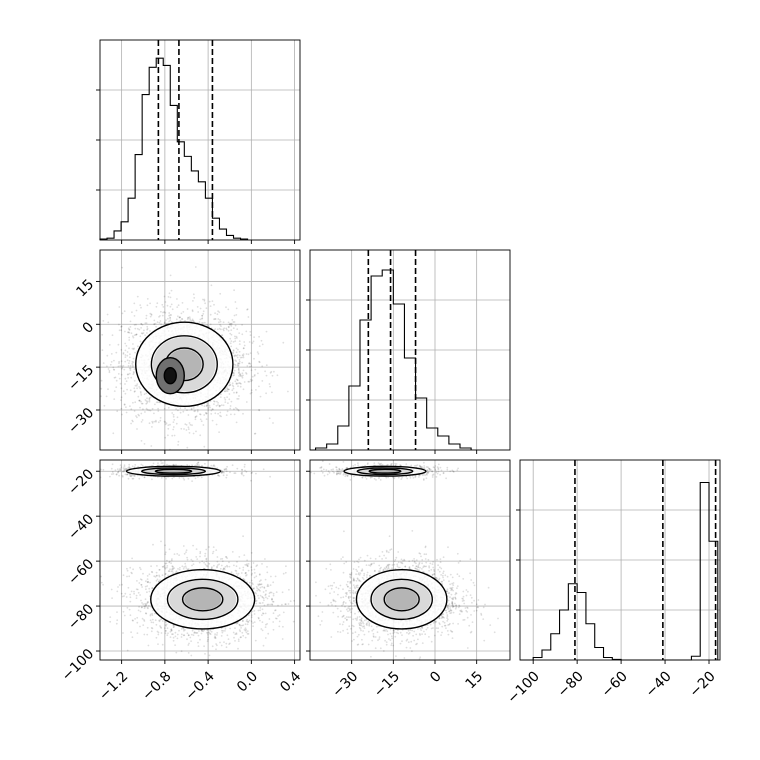 Image resolution: width=760 pixels, height=760 pixels. I want to click on y-tick-label: 15, so click(85, 288).